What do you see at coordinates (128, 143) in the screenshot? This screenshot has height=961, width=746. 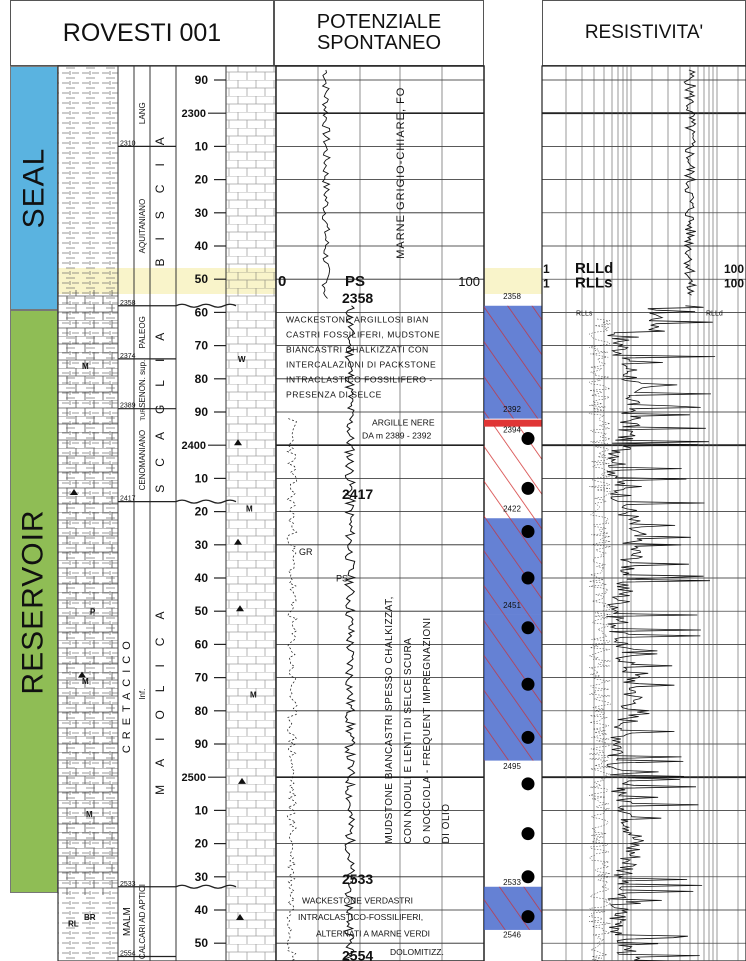 I see `boundary-depth-label: 2310` at bounding box center [128, 143].